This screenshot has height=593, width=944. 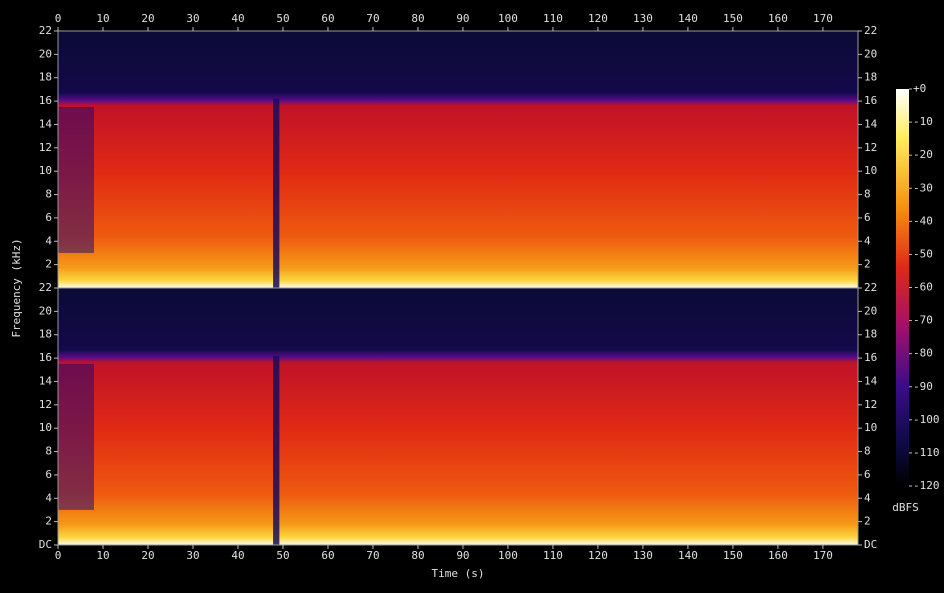 What do you see at coordinates (458, 573) in the screenshot?
I see `x-axis-label: Time (s)` at bounding box center [458, 573].